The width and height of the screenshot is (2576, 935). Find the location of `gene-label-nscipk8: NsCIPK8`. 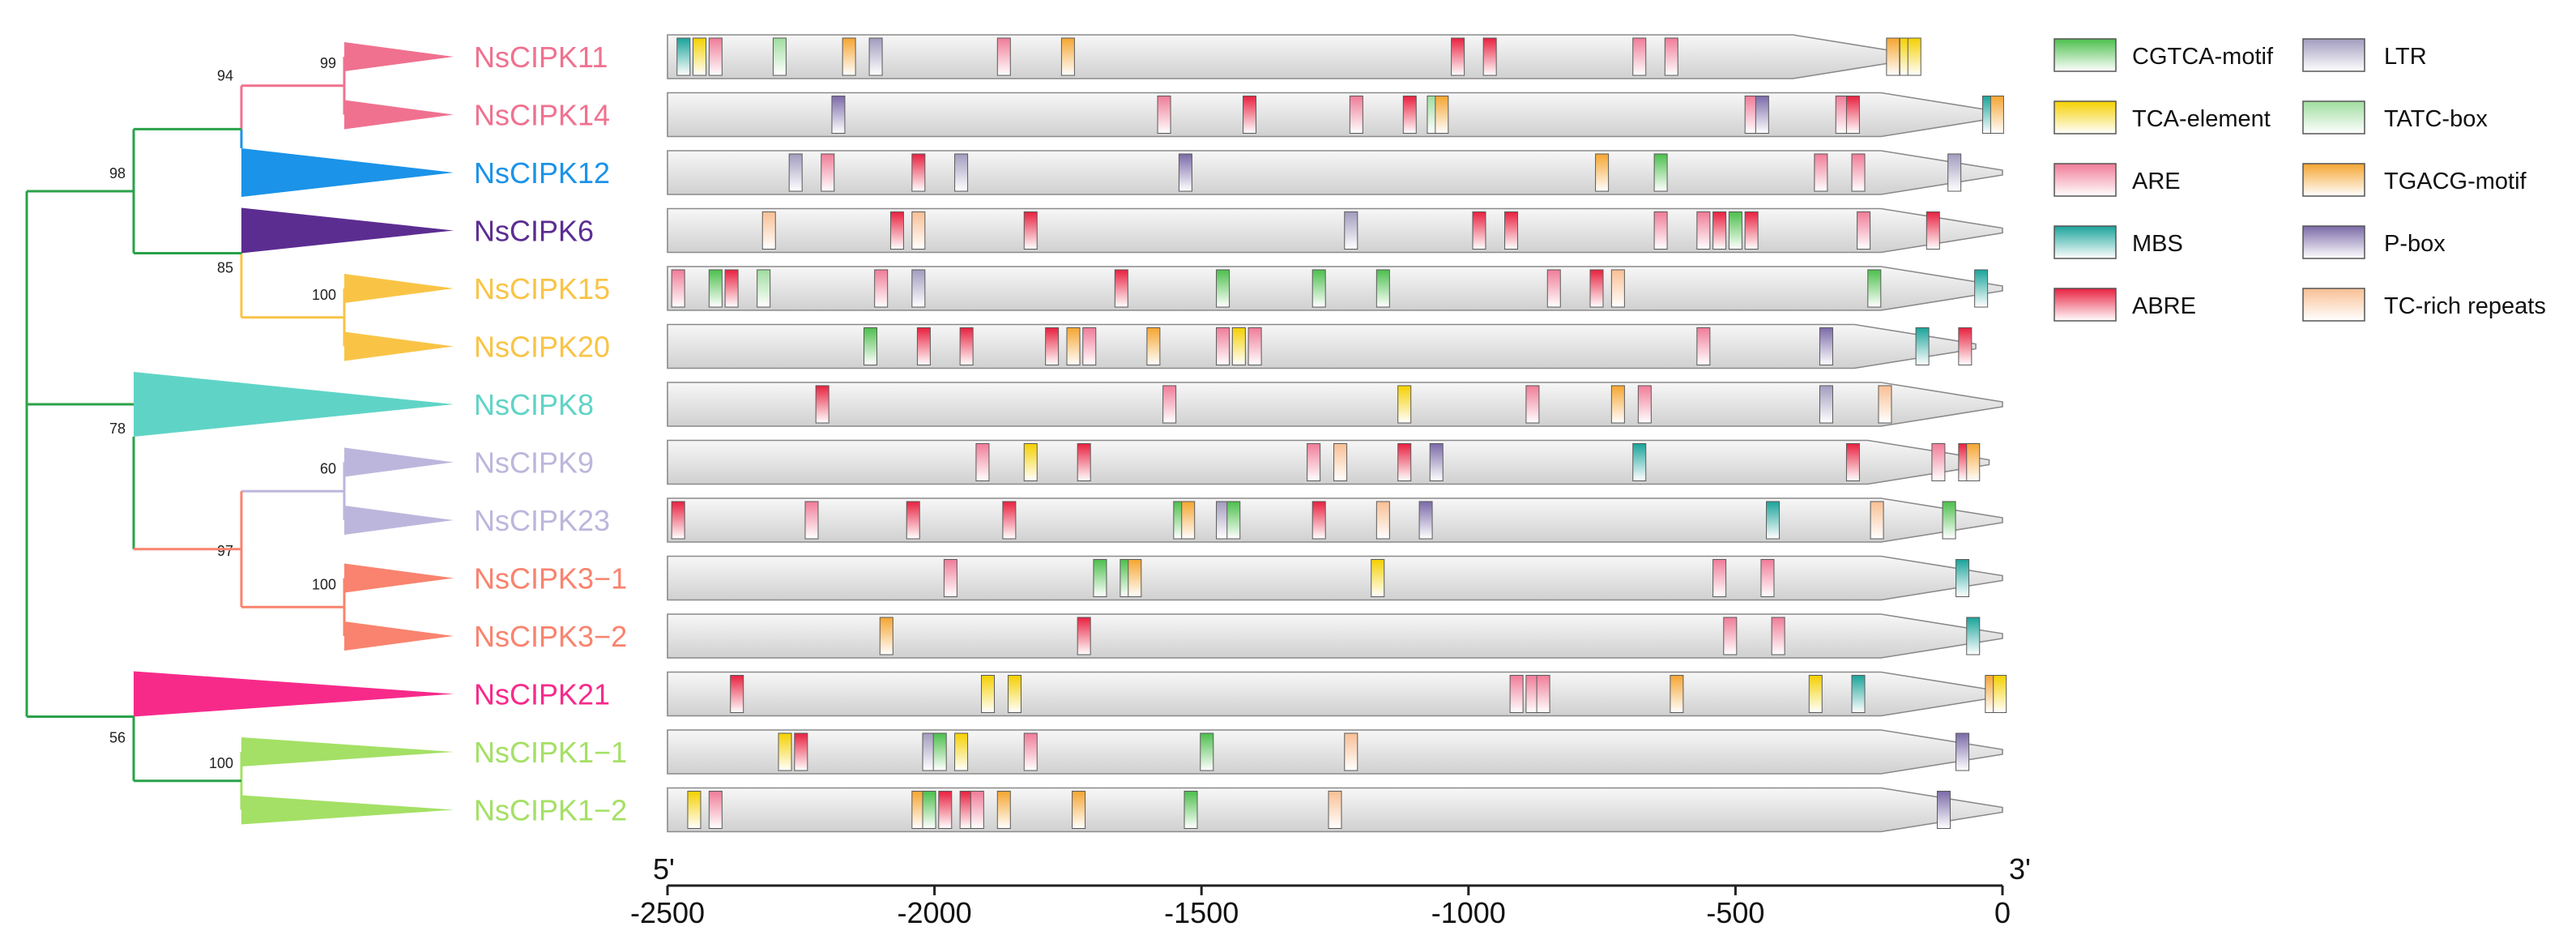

gene-label-nscipk8: NsCIPK8 is located at coordinates (534, 404).